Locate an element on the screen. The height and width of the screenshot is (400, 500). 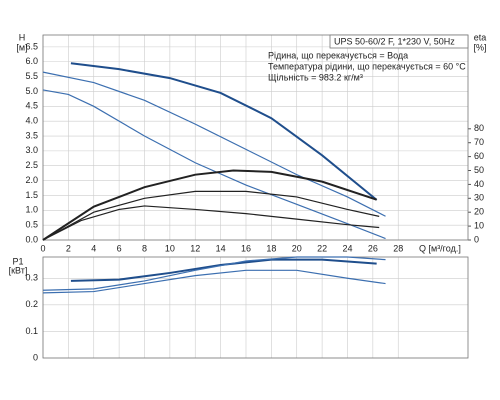
y-axis-unit: [кВт] is located at coordinates (18, 270).